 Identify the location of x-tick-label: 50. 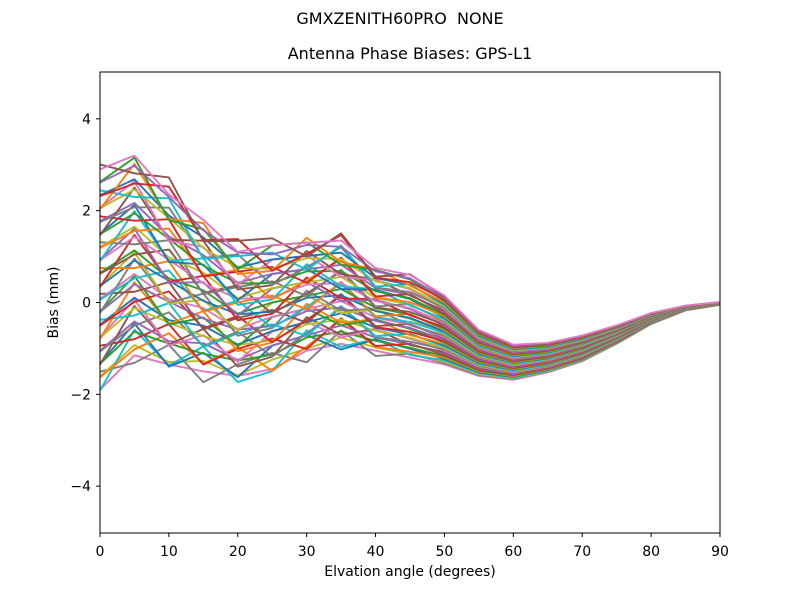
(445, 552).